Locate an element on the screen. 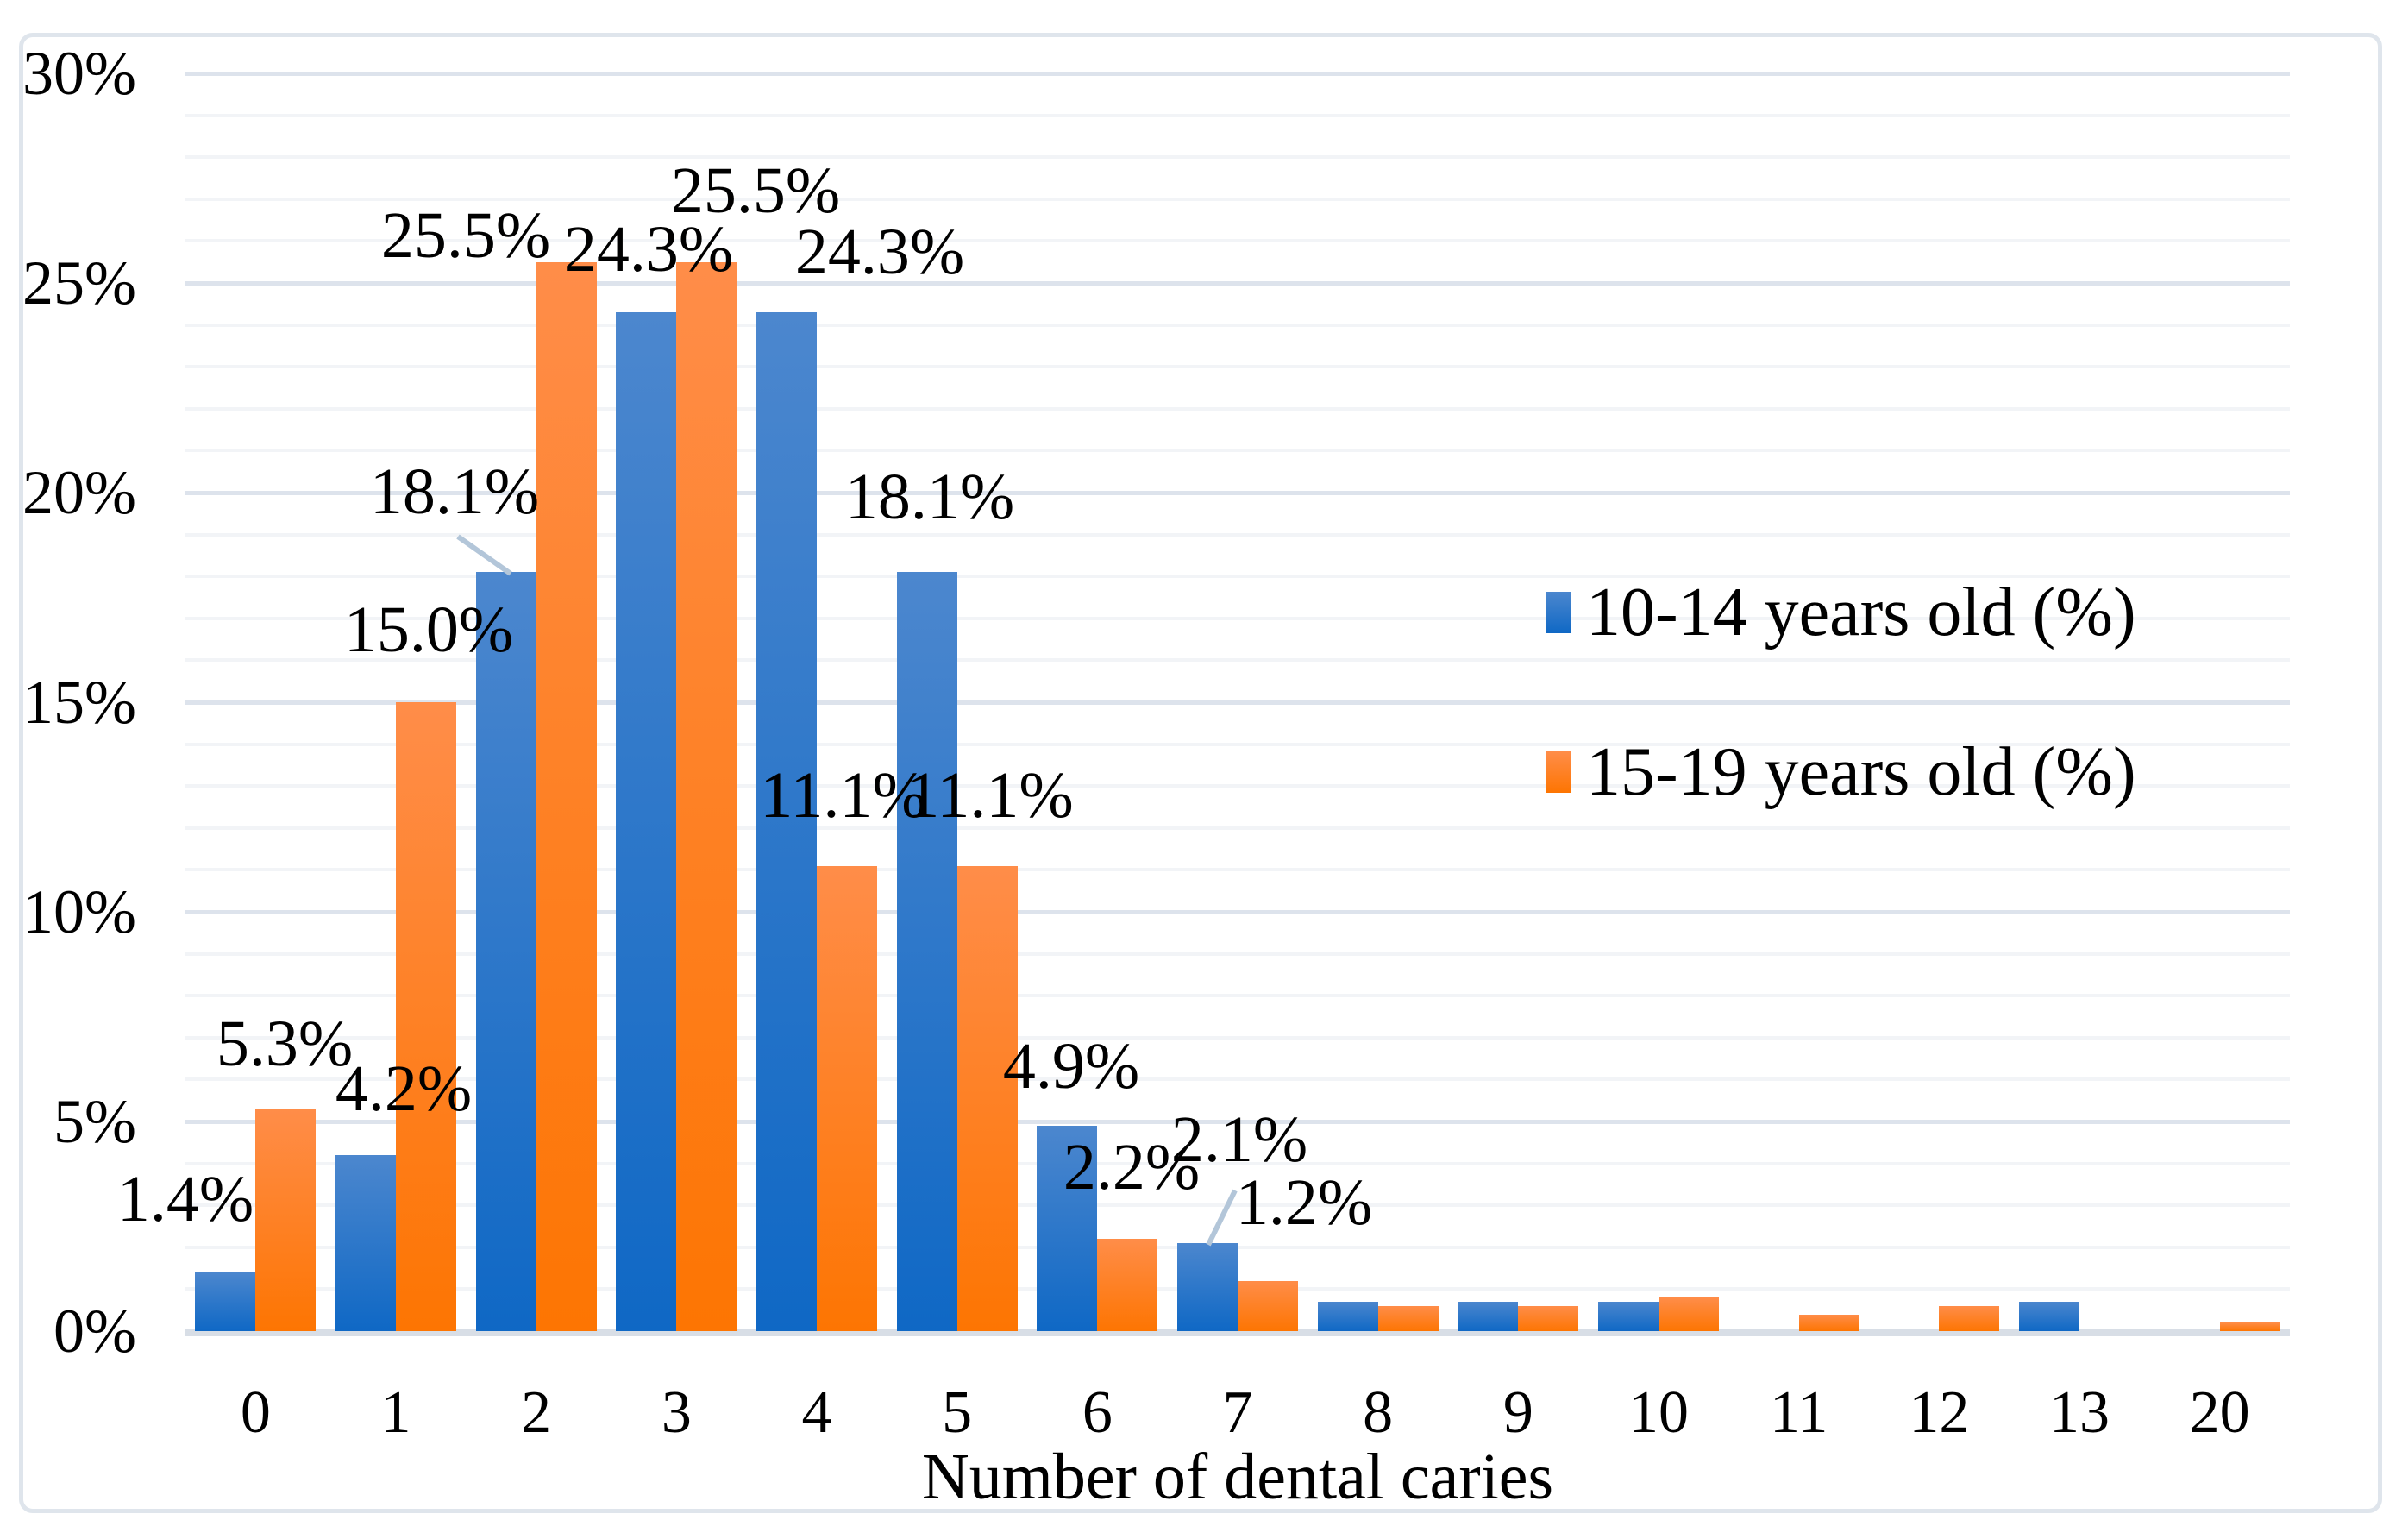 Image resolution: width=2408 pixels, height=1539 pixels. legend-item-1: 15-19 years old (%) is located at coordinates (1841, 772).